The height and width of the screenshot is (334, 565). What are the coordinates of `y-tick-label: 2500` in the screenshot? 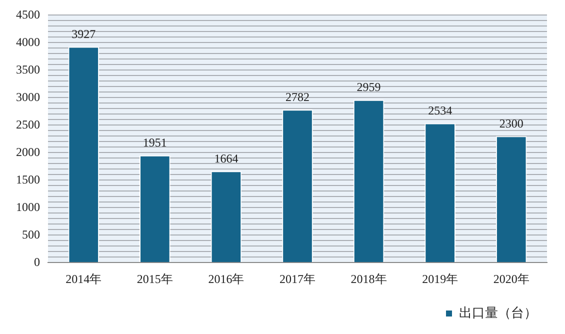 It's located at (28, 124).